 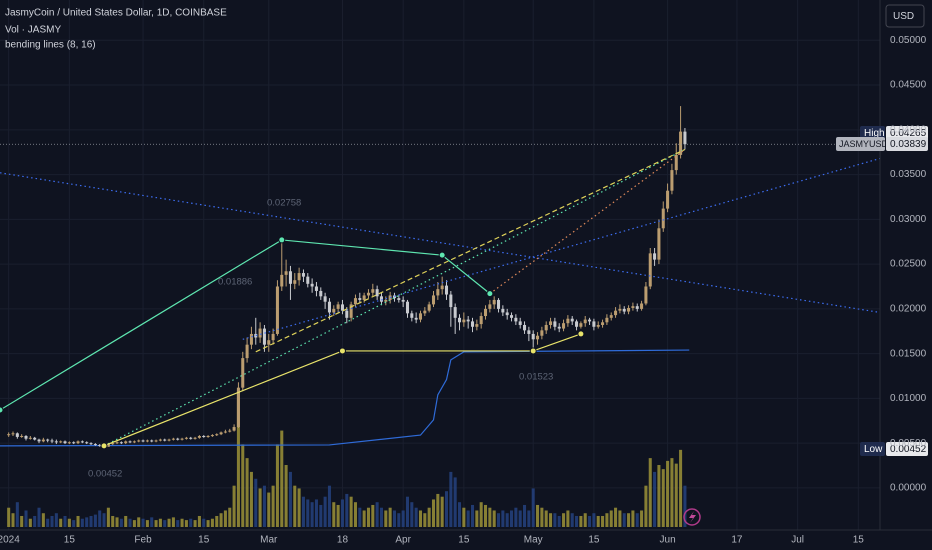 I want to click on currency-button, so click(x=905, y=16).